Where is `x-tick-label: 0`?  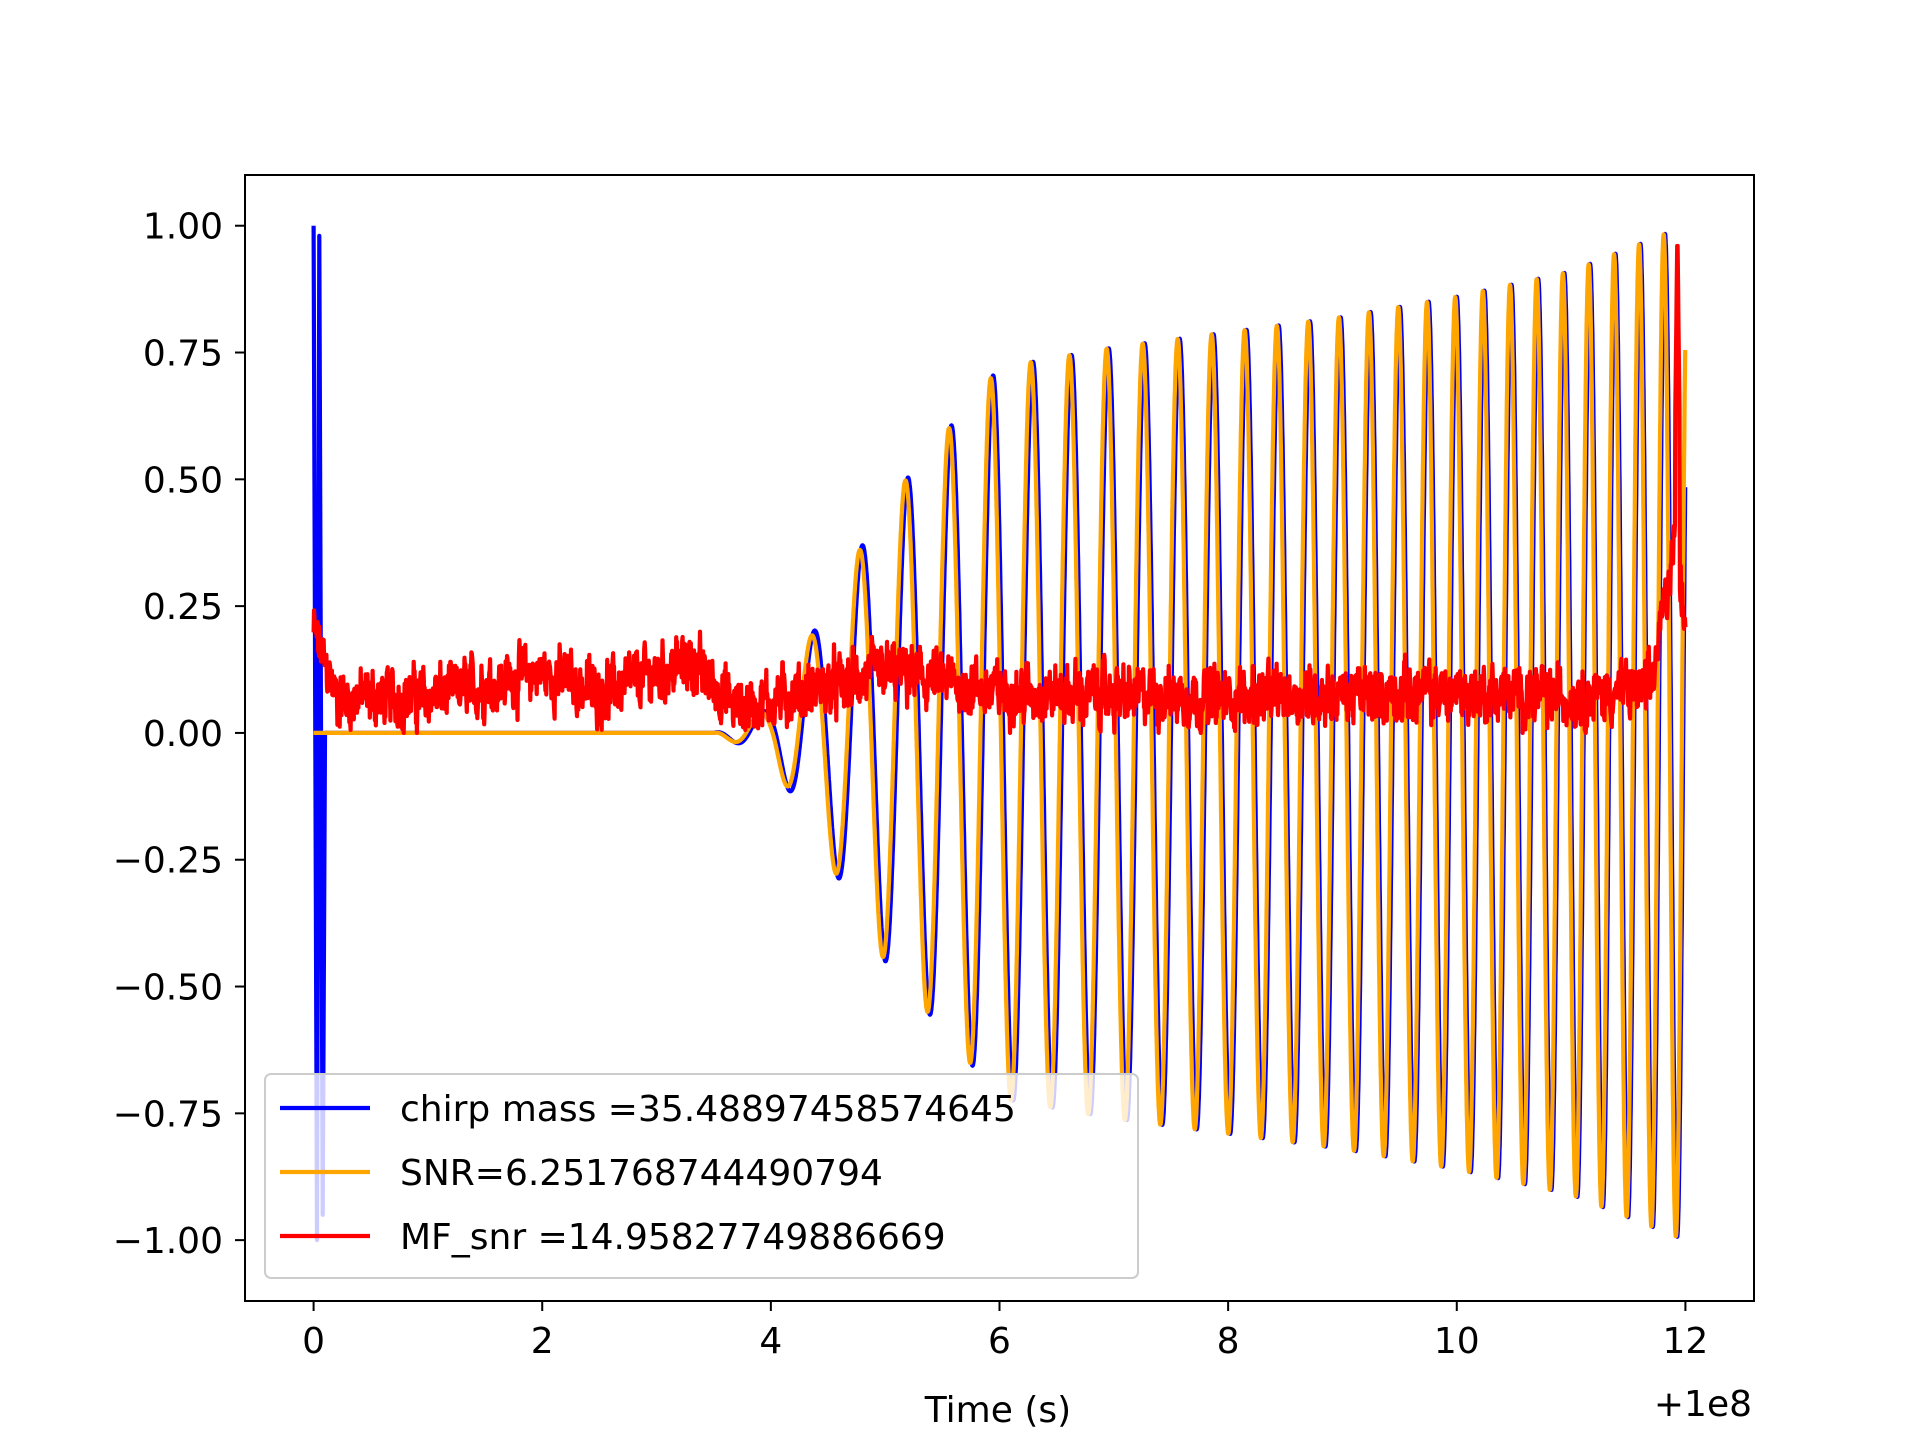
x-tick-label: 0 is located at coordinates (313, 1341).